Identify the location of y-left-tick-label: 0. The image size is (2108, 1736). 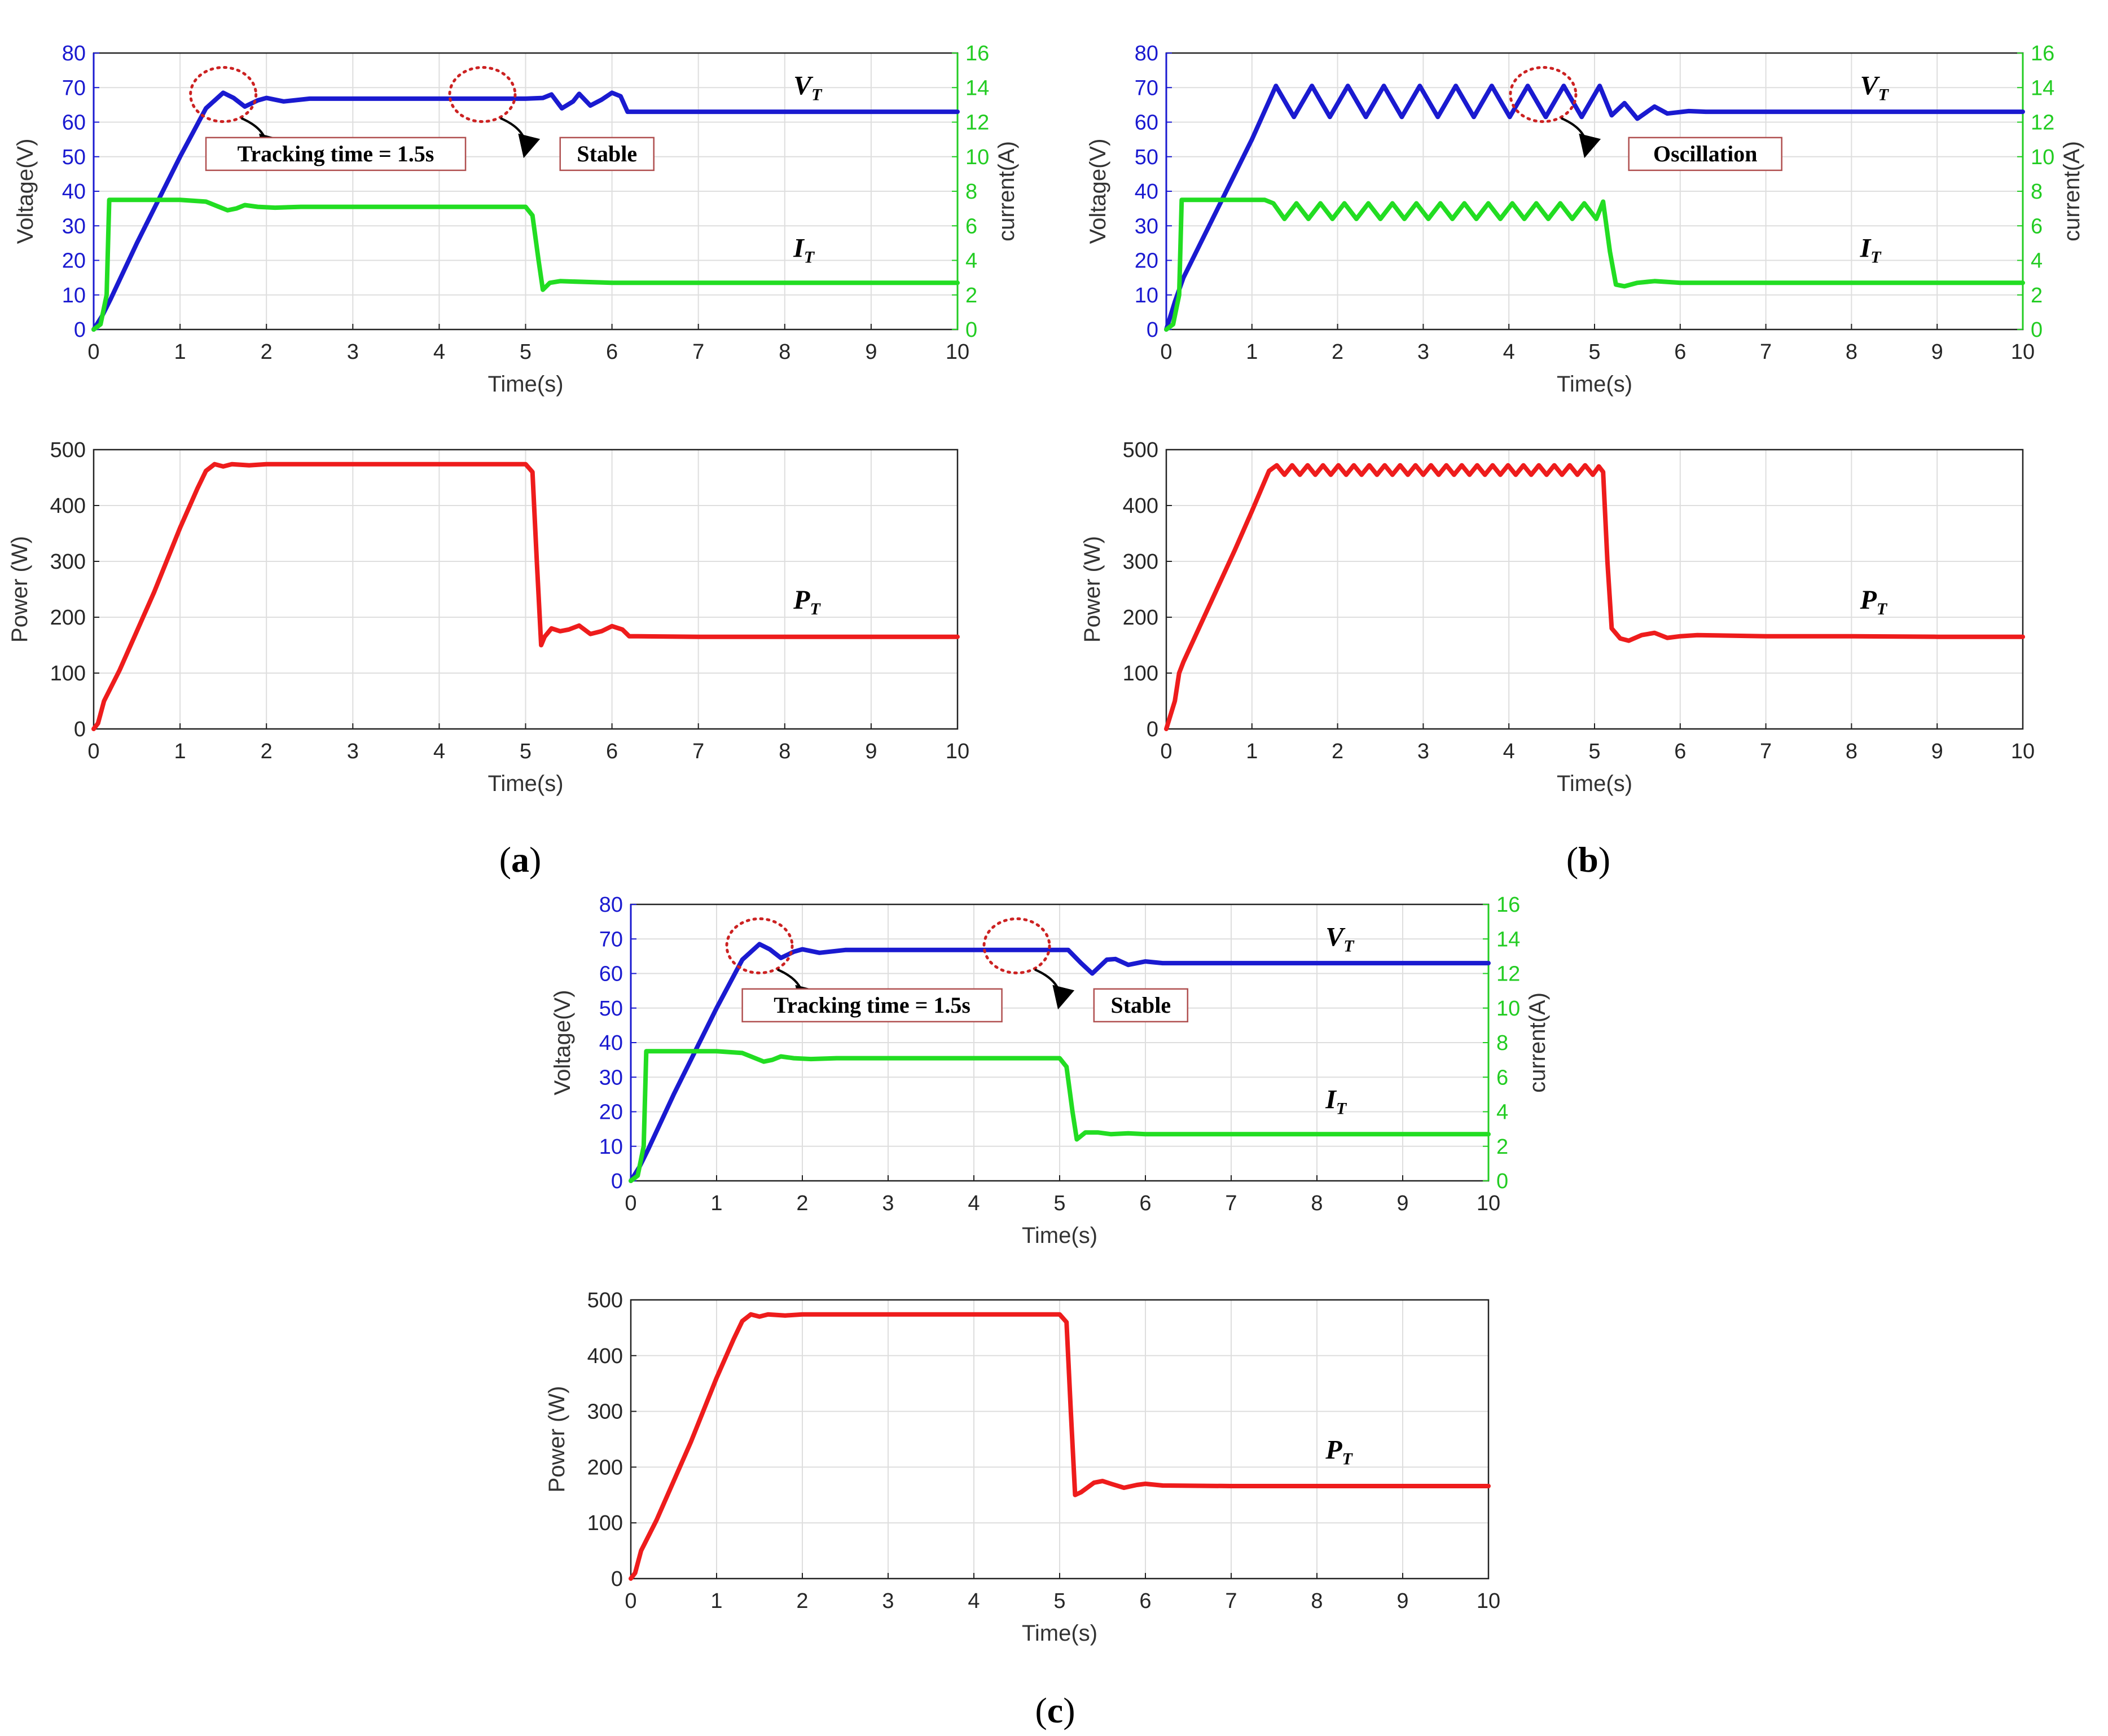
(80, 330).